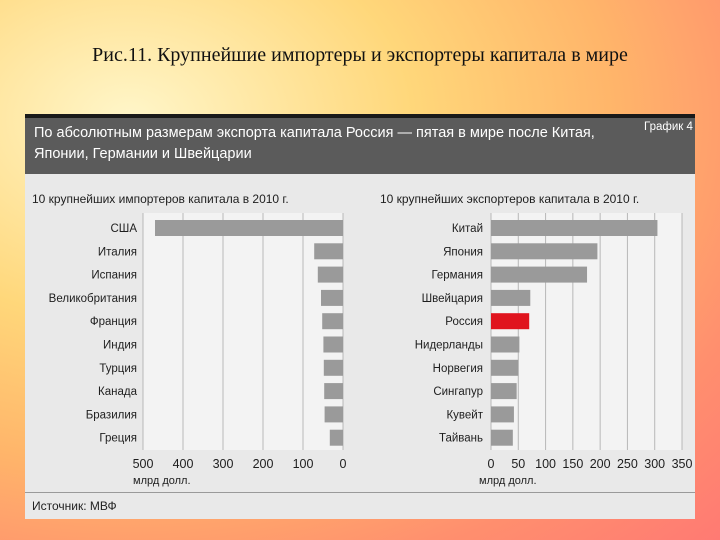 This screenshot has width=720, height=540. Describe the element at coordinates (113, 322) in the screenshot. I see `importers-category-label: Франция` at that location.